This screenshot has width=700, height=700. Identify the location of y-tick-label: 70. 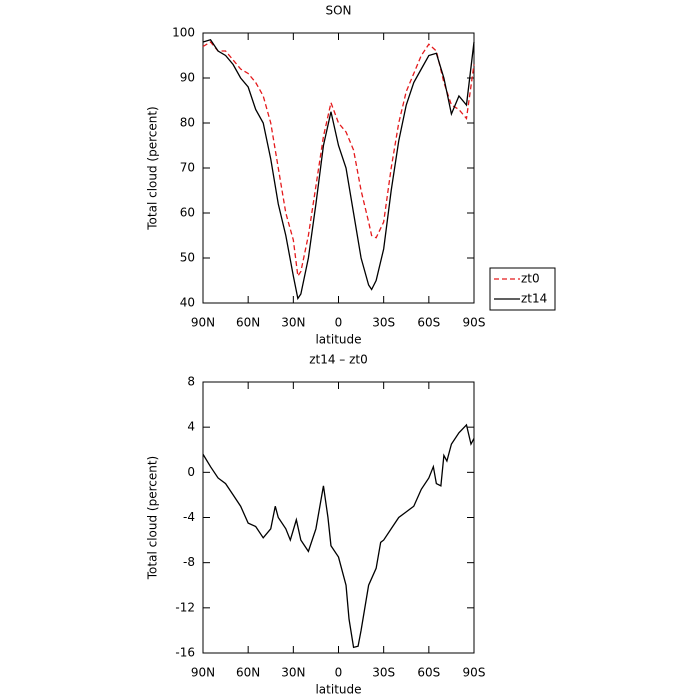
(187, 168).